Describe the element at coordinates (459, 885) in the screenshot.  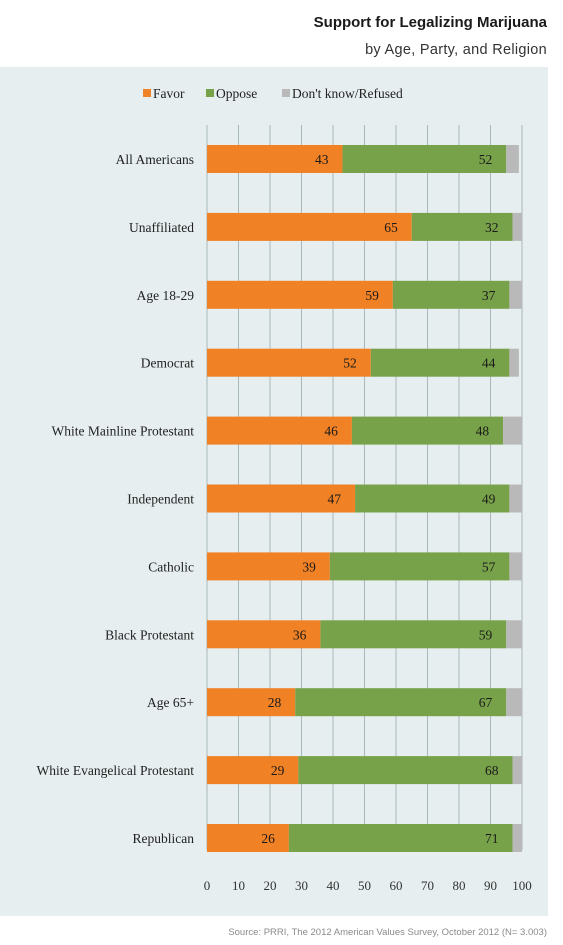
I see `x-tick-label: 80` at that location.